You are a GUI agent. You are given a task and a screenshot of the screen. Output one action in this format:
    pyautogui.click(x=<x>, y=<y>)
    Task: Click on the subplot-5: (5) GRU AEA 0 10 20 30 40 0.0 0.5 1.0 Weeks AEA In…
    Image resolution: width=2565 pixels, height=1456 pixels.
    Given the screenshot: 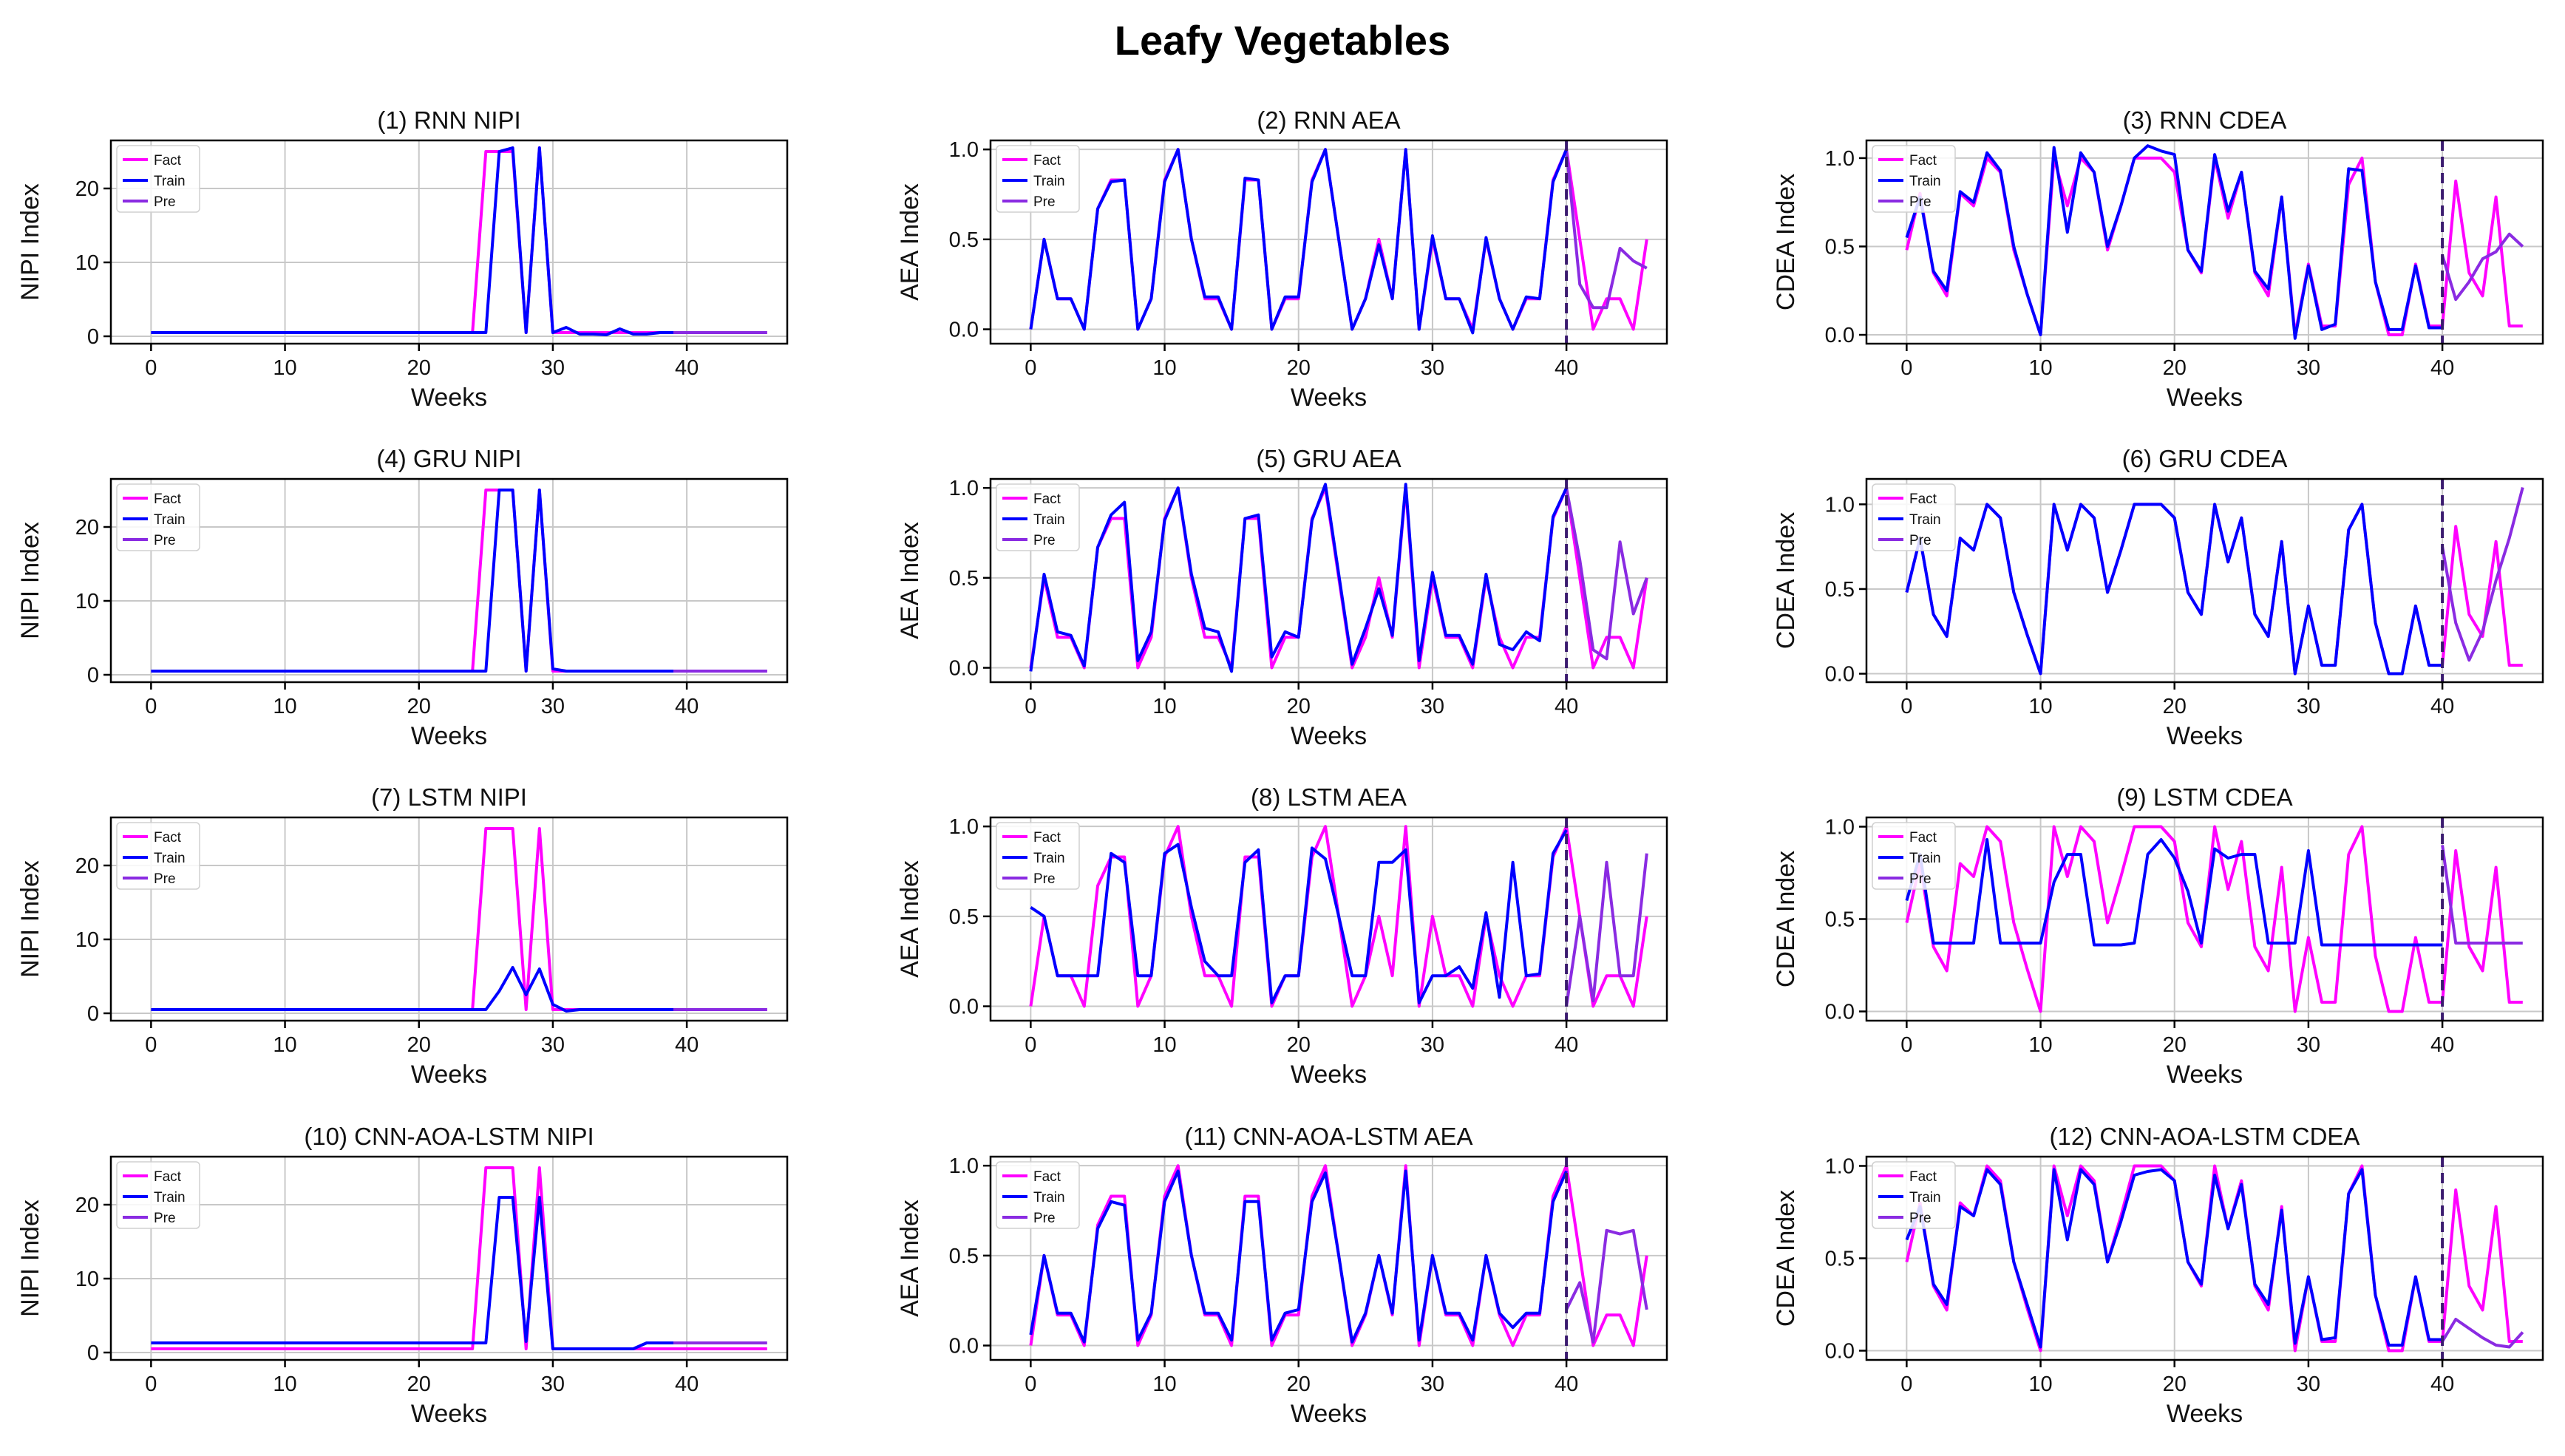 What is the action you would take?
    pyautogui.click(x=1282, y=597)
    